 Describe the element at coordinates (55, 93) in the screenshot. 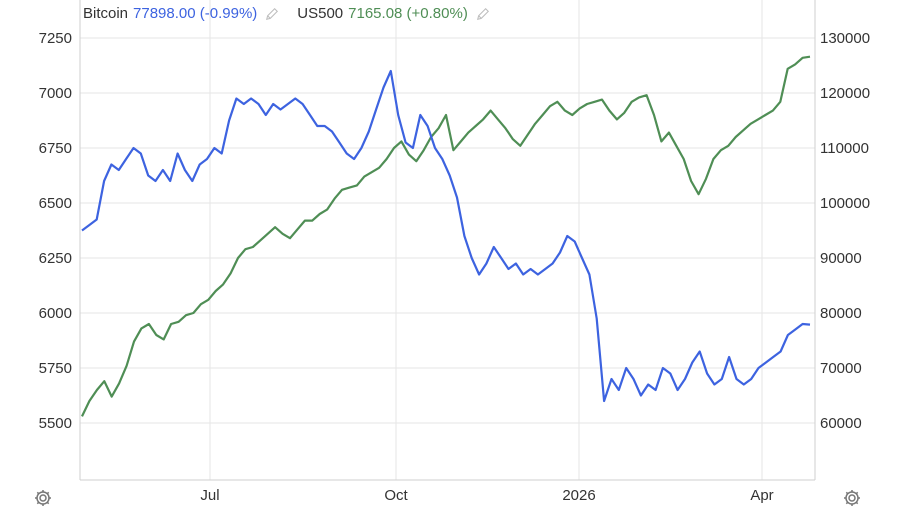

I see `y-left-tick-label: 7000` at that location.